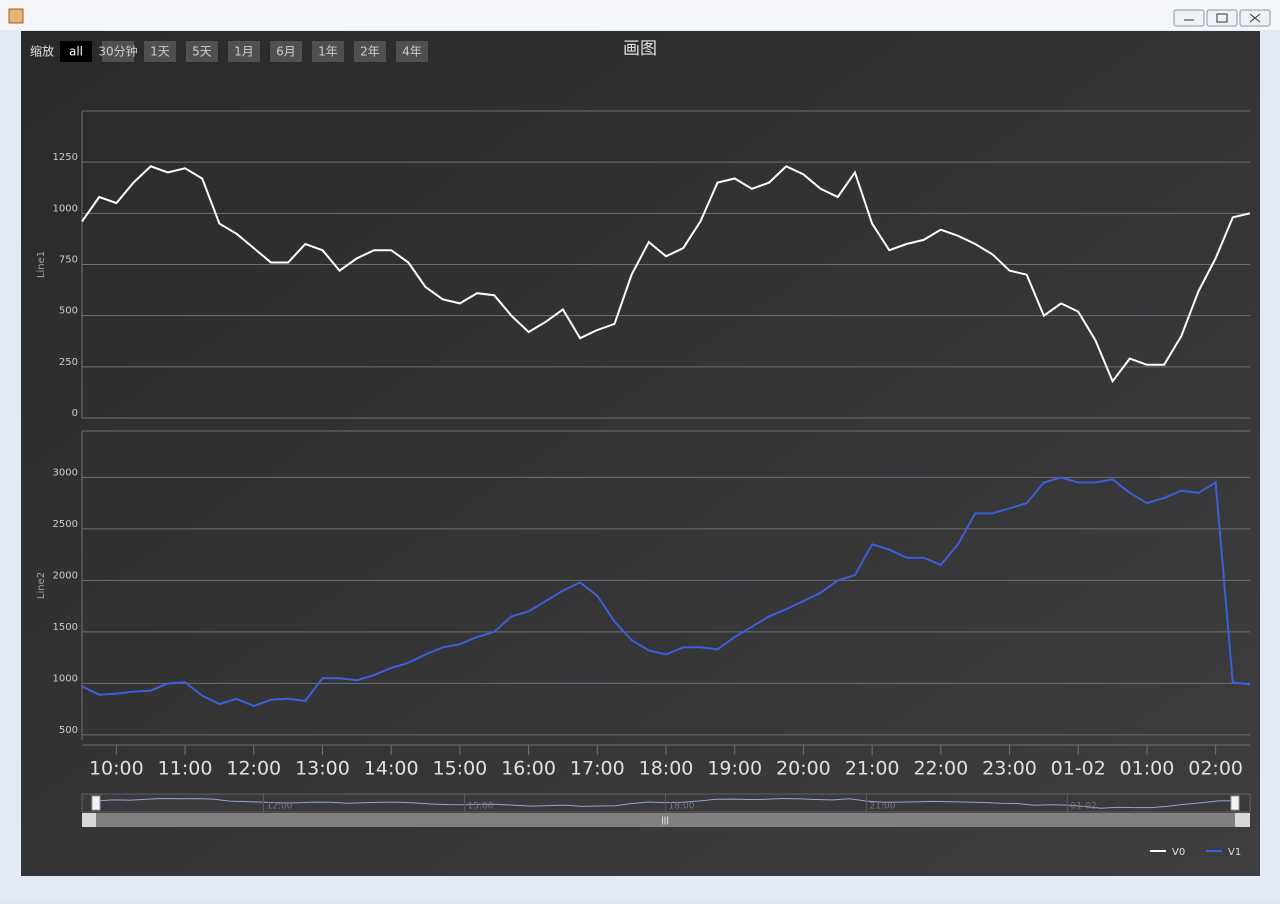  Describe the element at coordinates (16, 16) in the screenshot. I see `app-icon` at that location.